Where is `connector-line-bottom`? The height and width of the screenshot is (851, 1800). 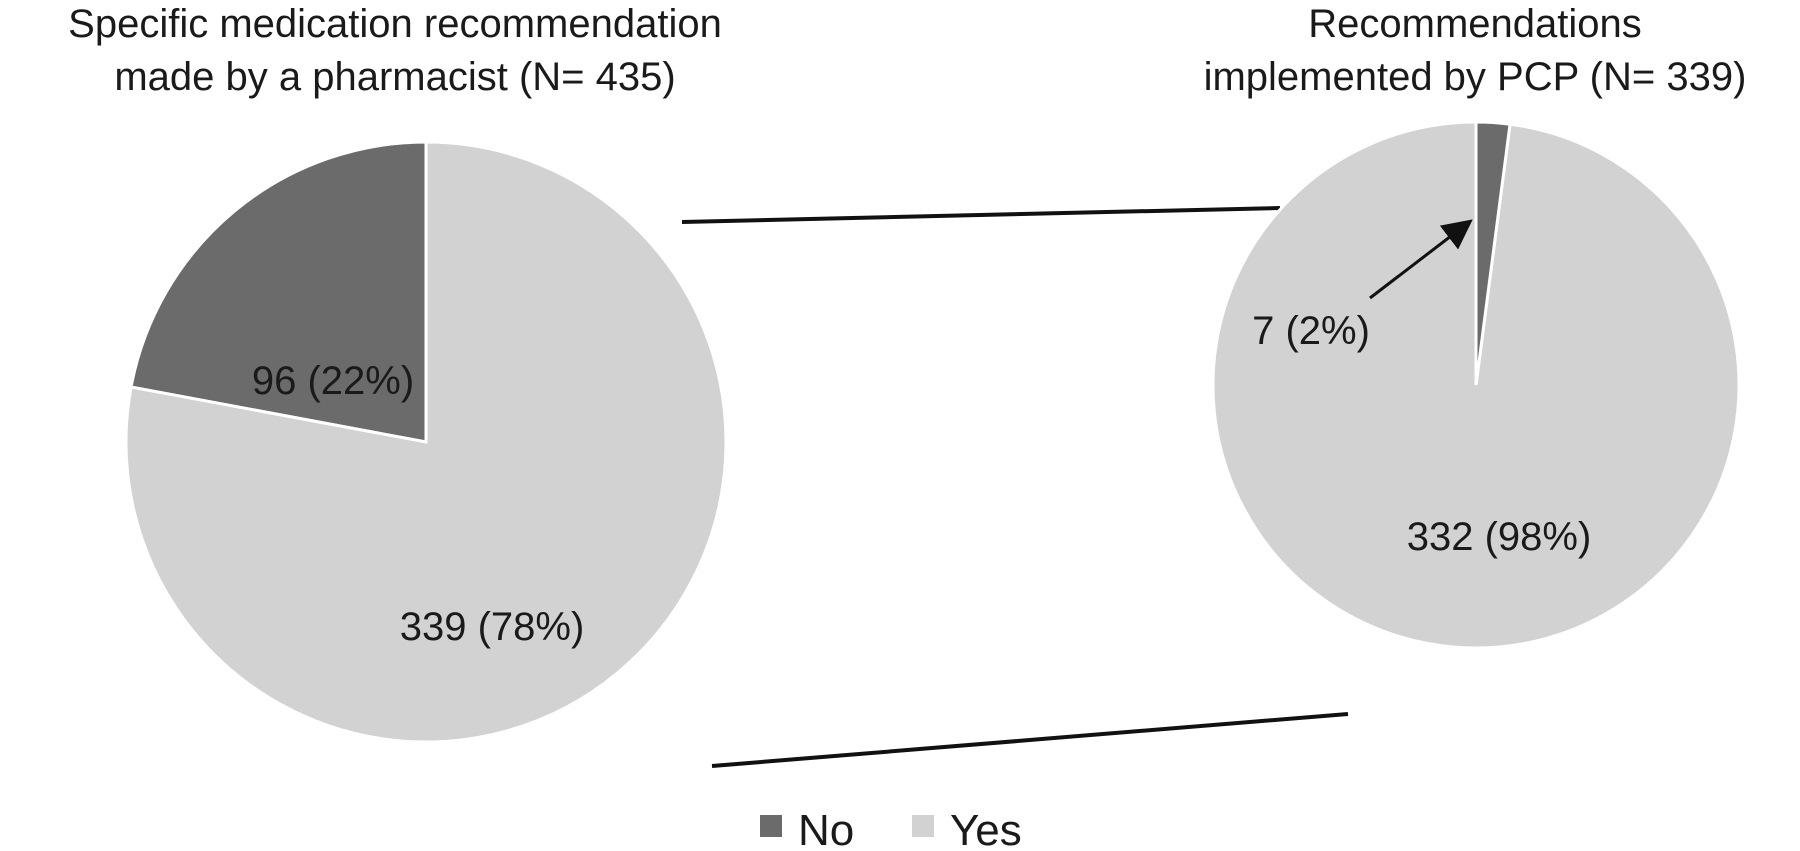 connector-line-bottom is located at coordinates (1030, 740).